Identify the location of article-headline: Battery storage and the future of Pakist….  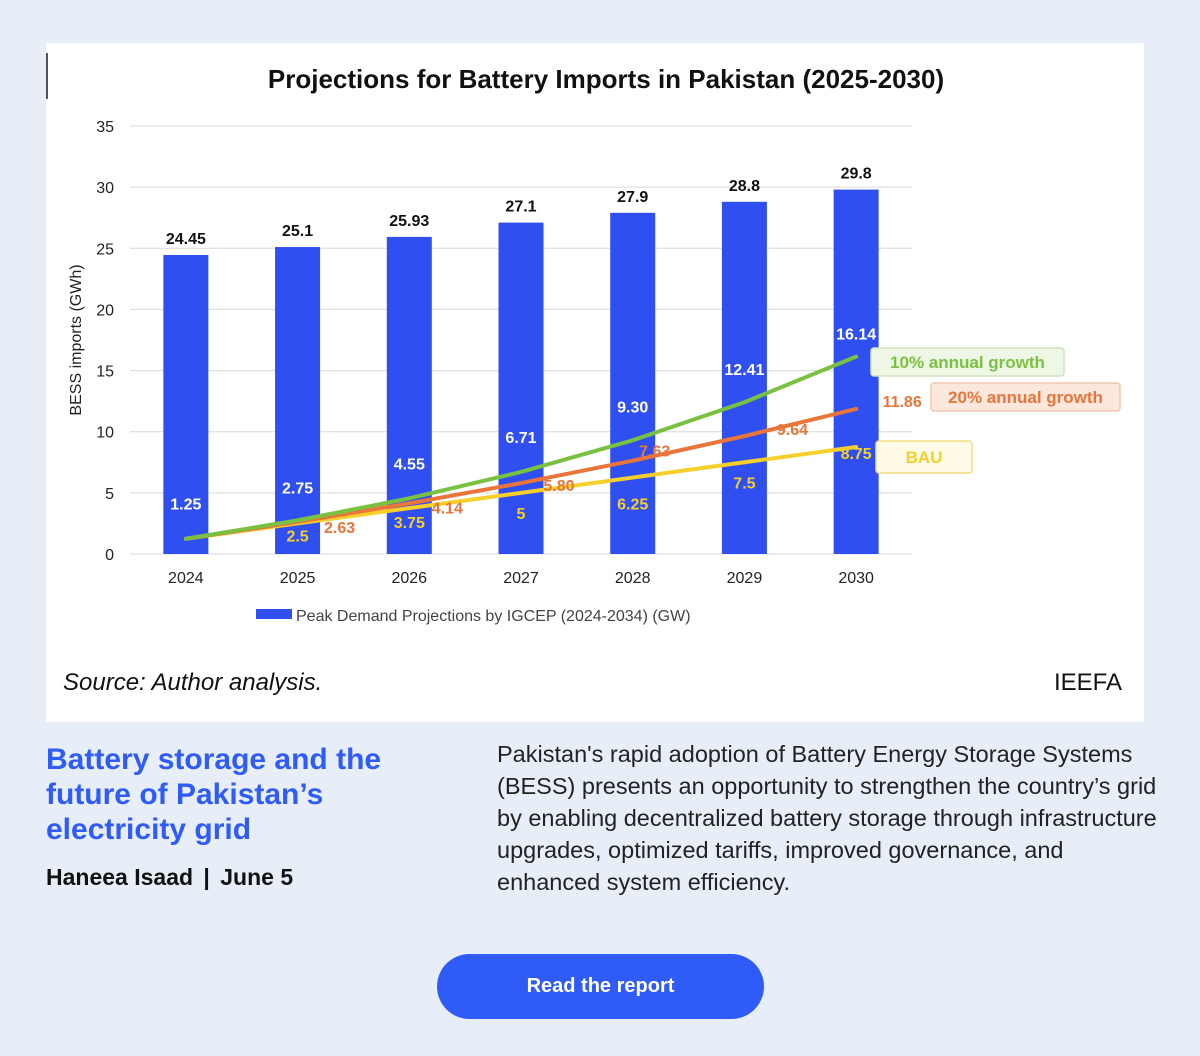
(214, 794).